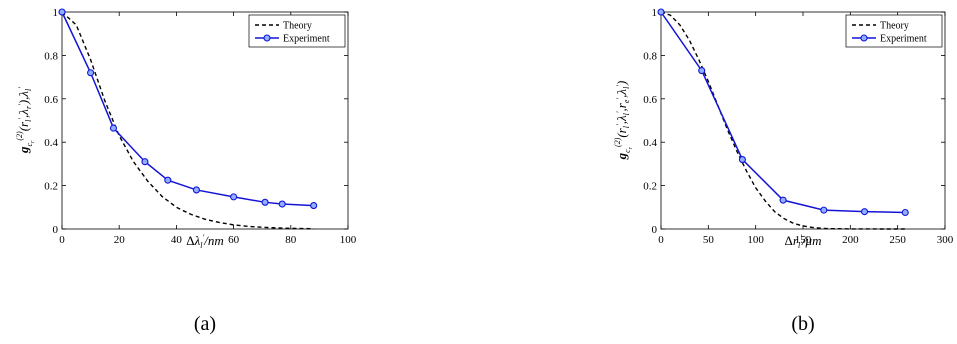 The image size is (957, 344). Describe the element at coordinates (623, 121) in the screenshot. I see `y-axis-label: gcr(2)(rl′,λl′,re′,λl′)` at that location.